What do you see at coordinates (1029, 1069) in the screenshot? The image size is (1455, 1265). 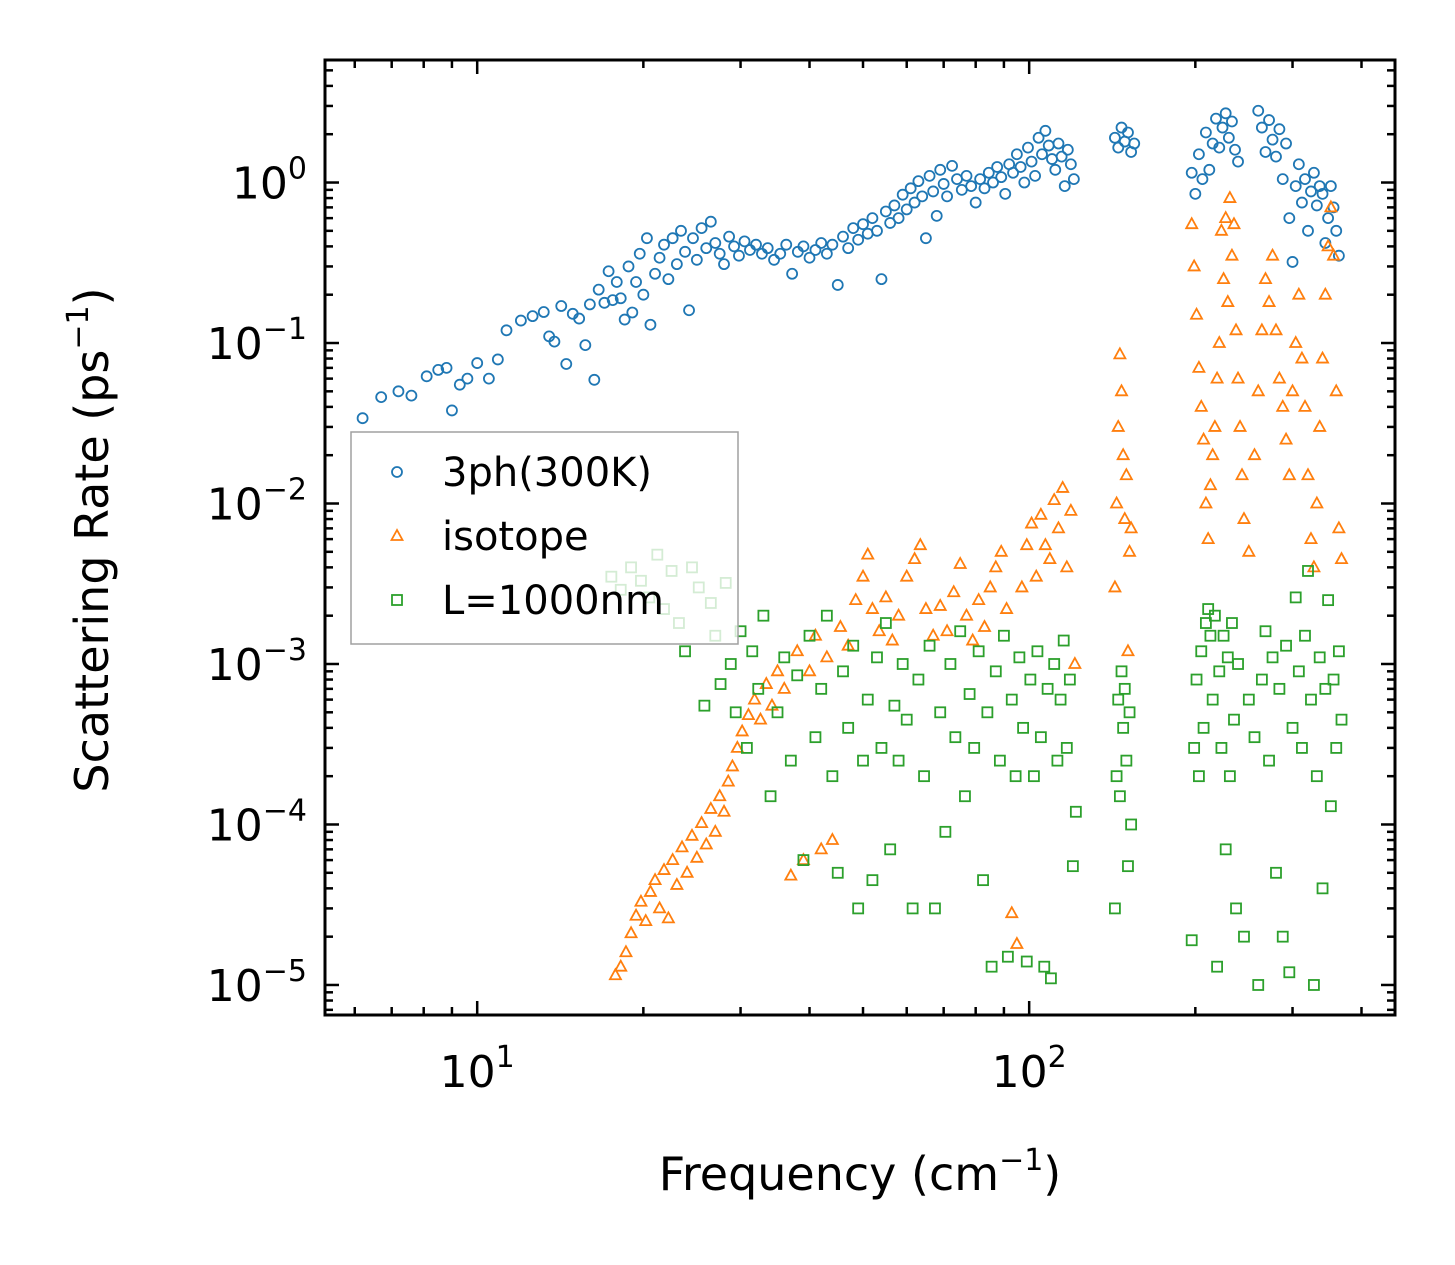 I see `x-tick-label: 10²` at bounding box center [1029, 1069].